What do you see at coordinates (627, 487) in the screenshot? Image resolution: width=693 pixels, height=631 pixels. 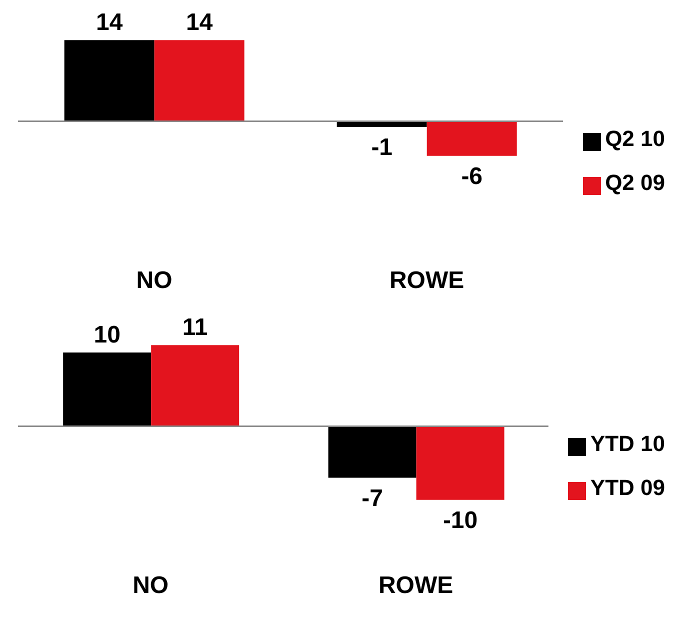 I see `legend-label: YTD 09` at bounding box center [627, 487].